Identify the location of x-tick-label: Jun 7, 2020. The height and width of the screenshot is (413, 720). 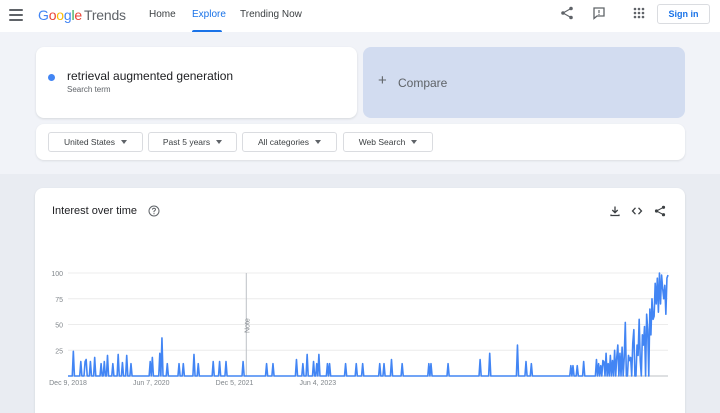
(151, 383).